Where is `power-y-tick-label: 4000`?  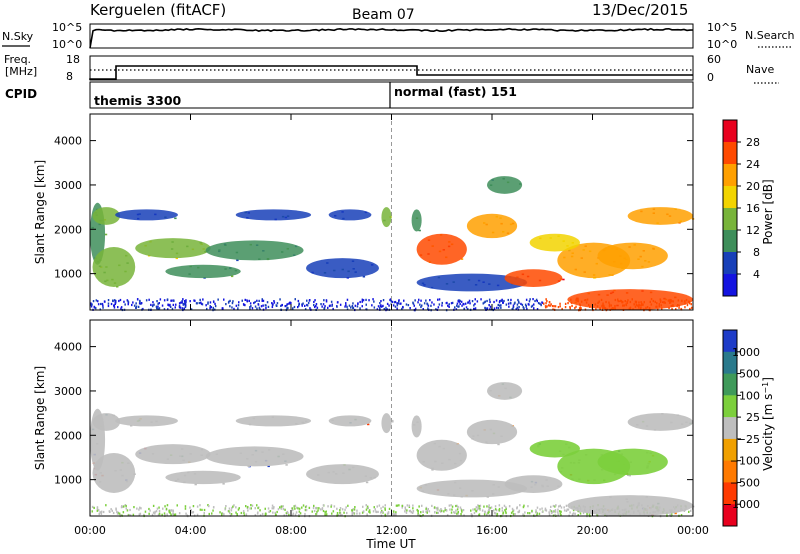
power-y-tick-label: 4000 is located at coordinates (68, 141).